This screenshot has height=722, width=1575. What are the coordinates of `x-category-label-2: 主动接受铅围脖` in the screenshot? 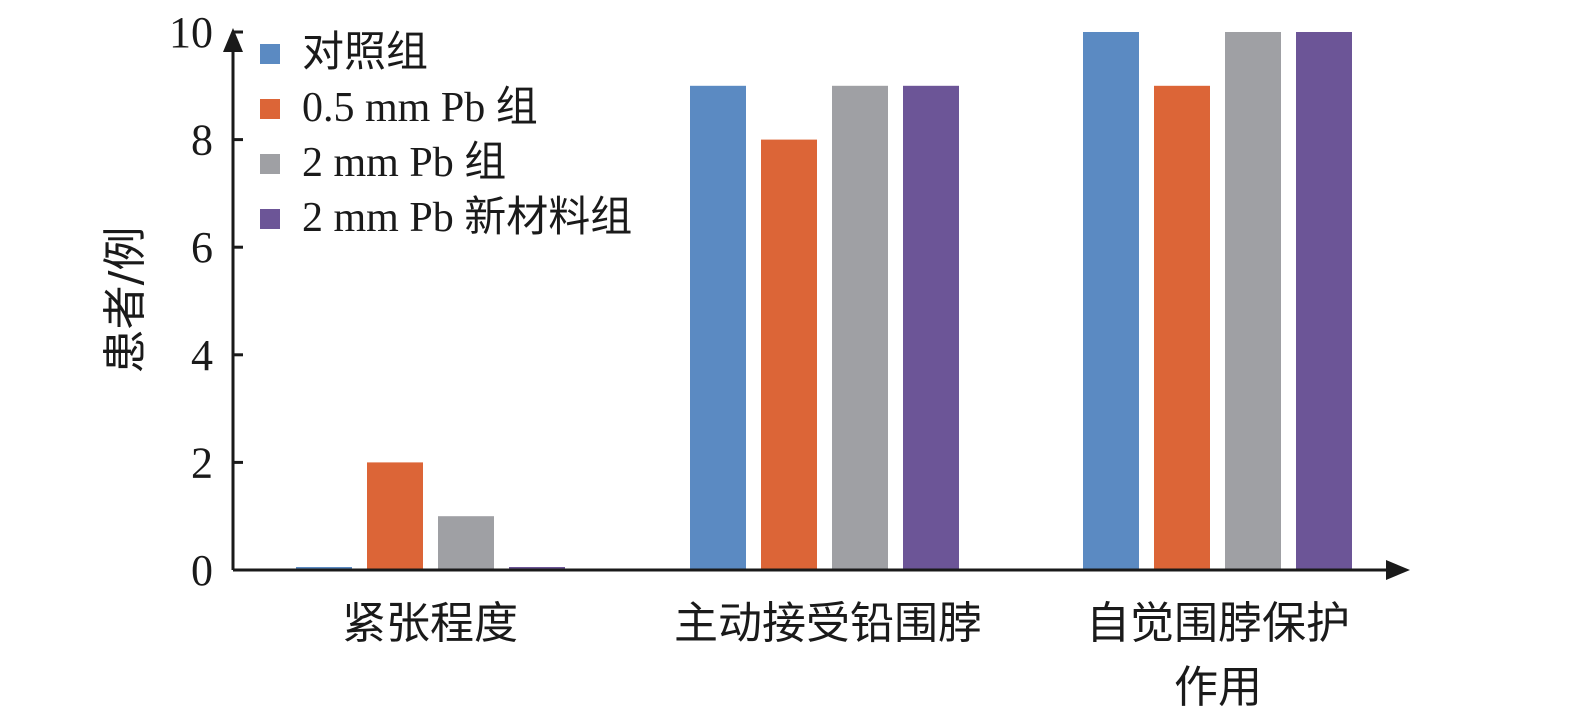 It's located at (828, 623).